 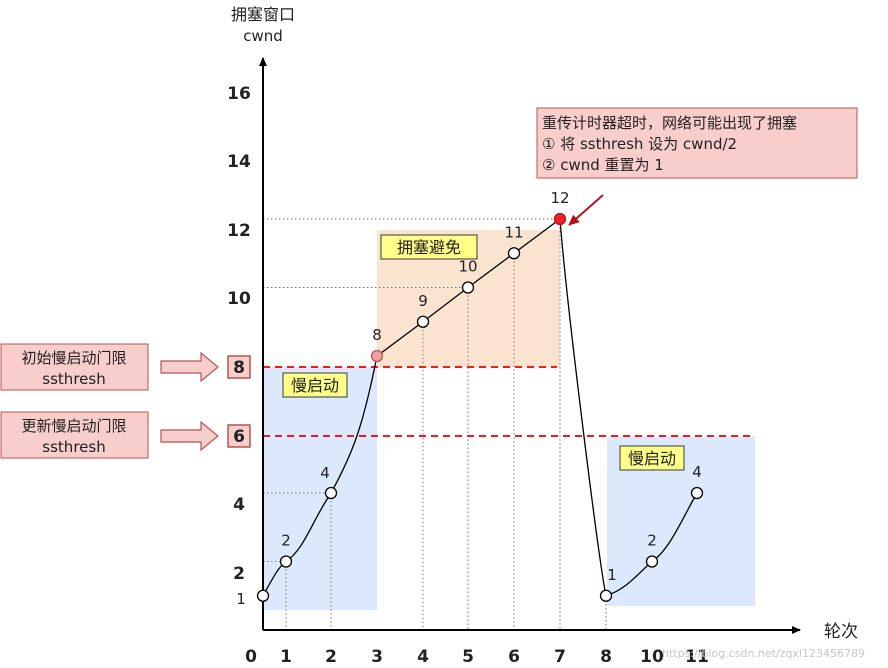 I want to click on timeout-callout-line2: ① 将 ssthresh 设为 cwnd/2, so click(x=639, y=144).